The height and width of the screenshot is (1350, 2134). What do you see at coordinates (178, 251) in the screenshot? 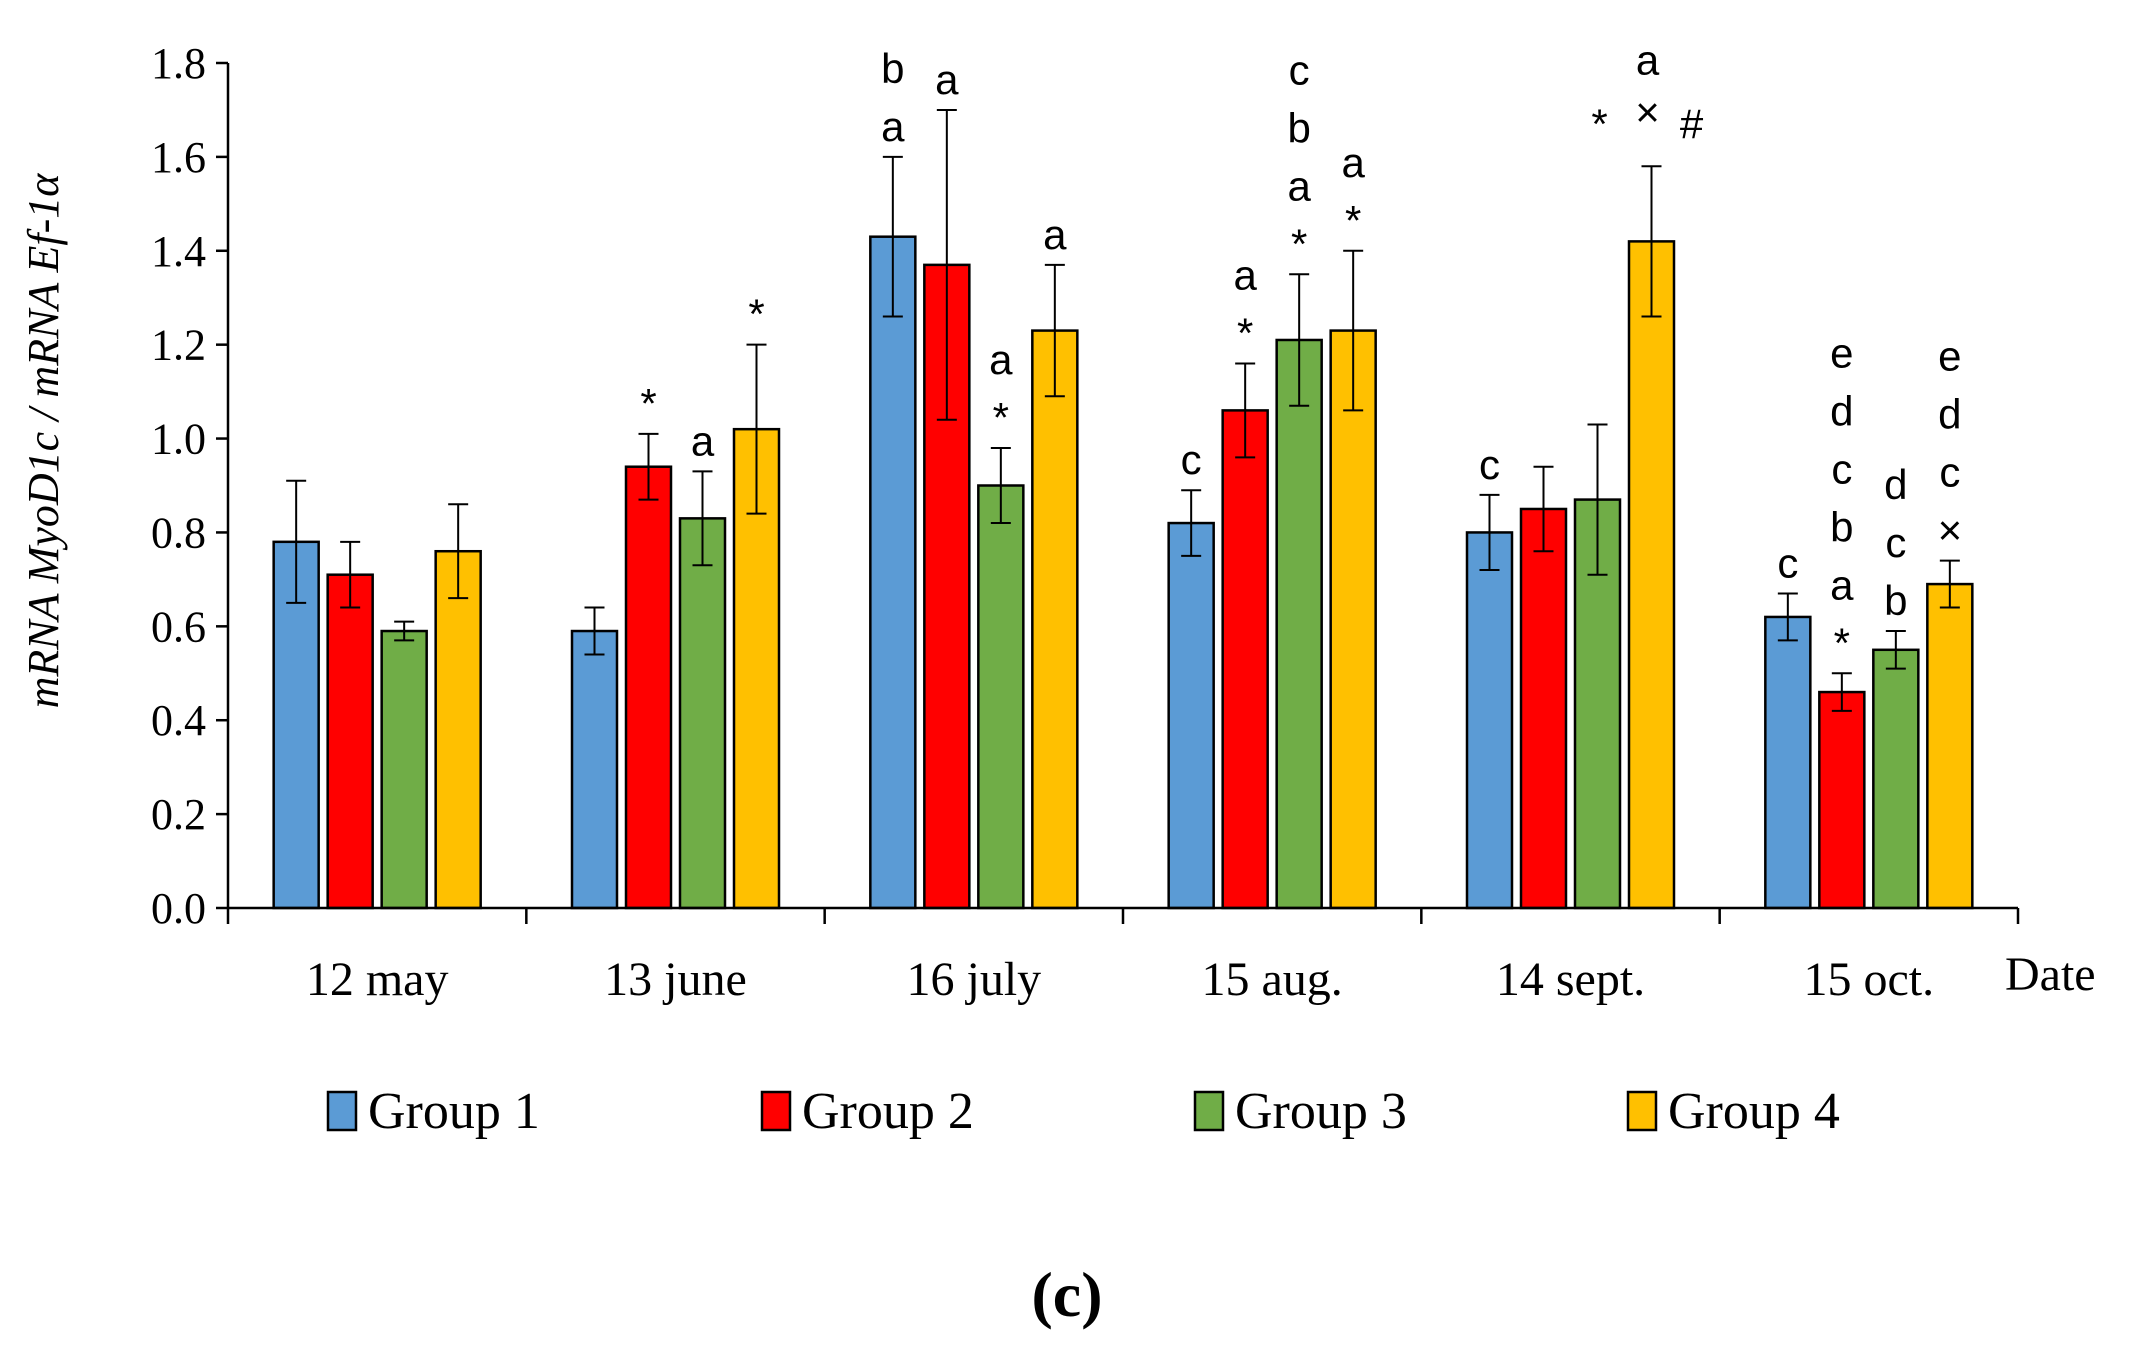
I see `y-tick-label: 1.4` at bounding box center [178, 251].